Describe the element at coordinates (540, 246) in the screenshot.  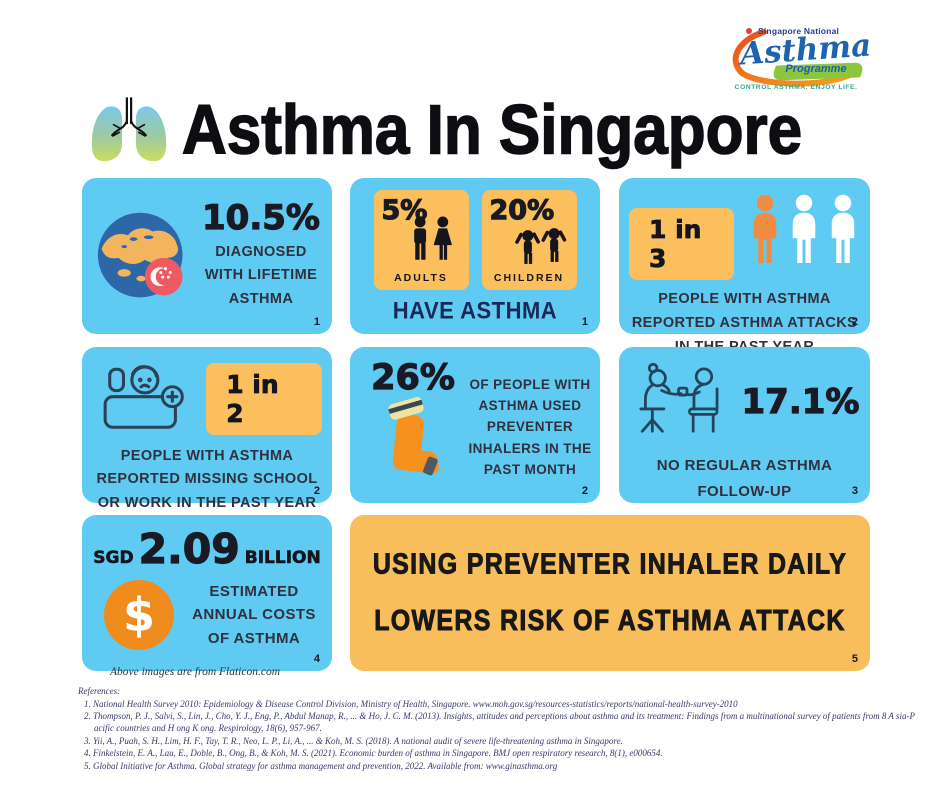
I see `children-icon` at that location.